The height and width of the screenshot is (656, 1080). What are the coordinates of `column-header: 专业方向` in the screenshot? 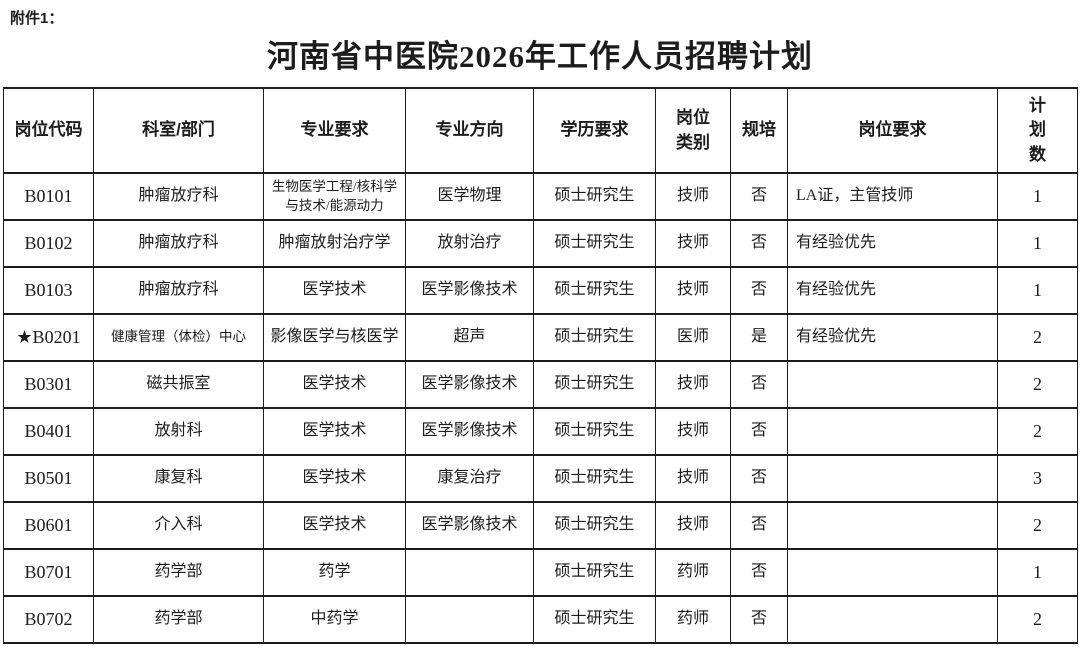 It's located at (469, 130).